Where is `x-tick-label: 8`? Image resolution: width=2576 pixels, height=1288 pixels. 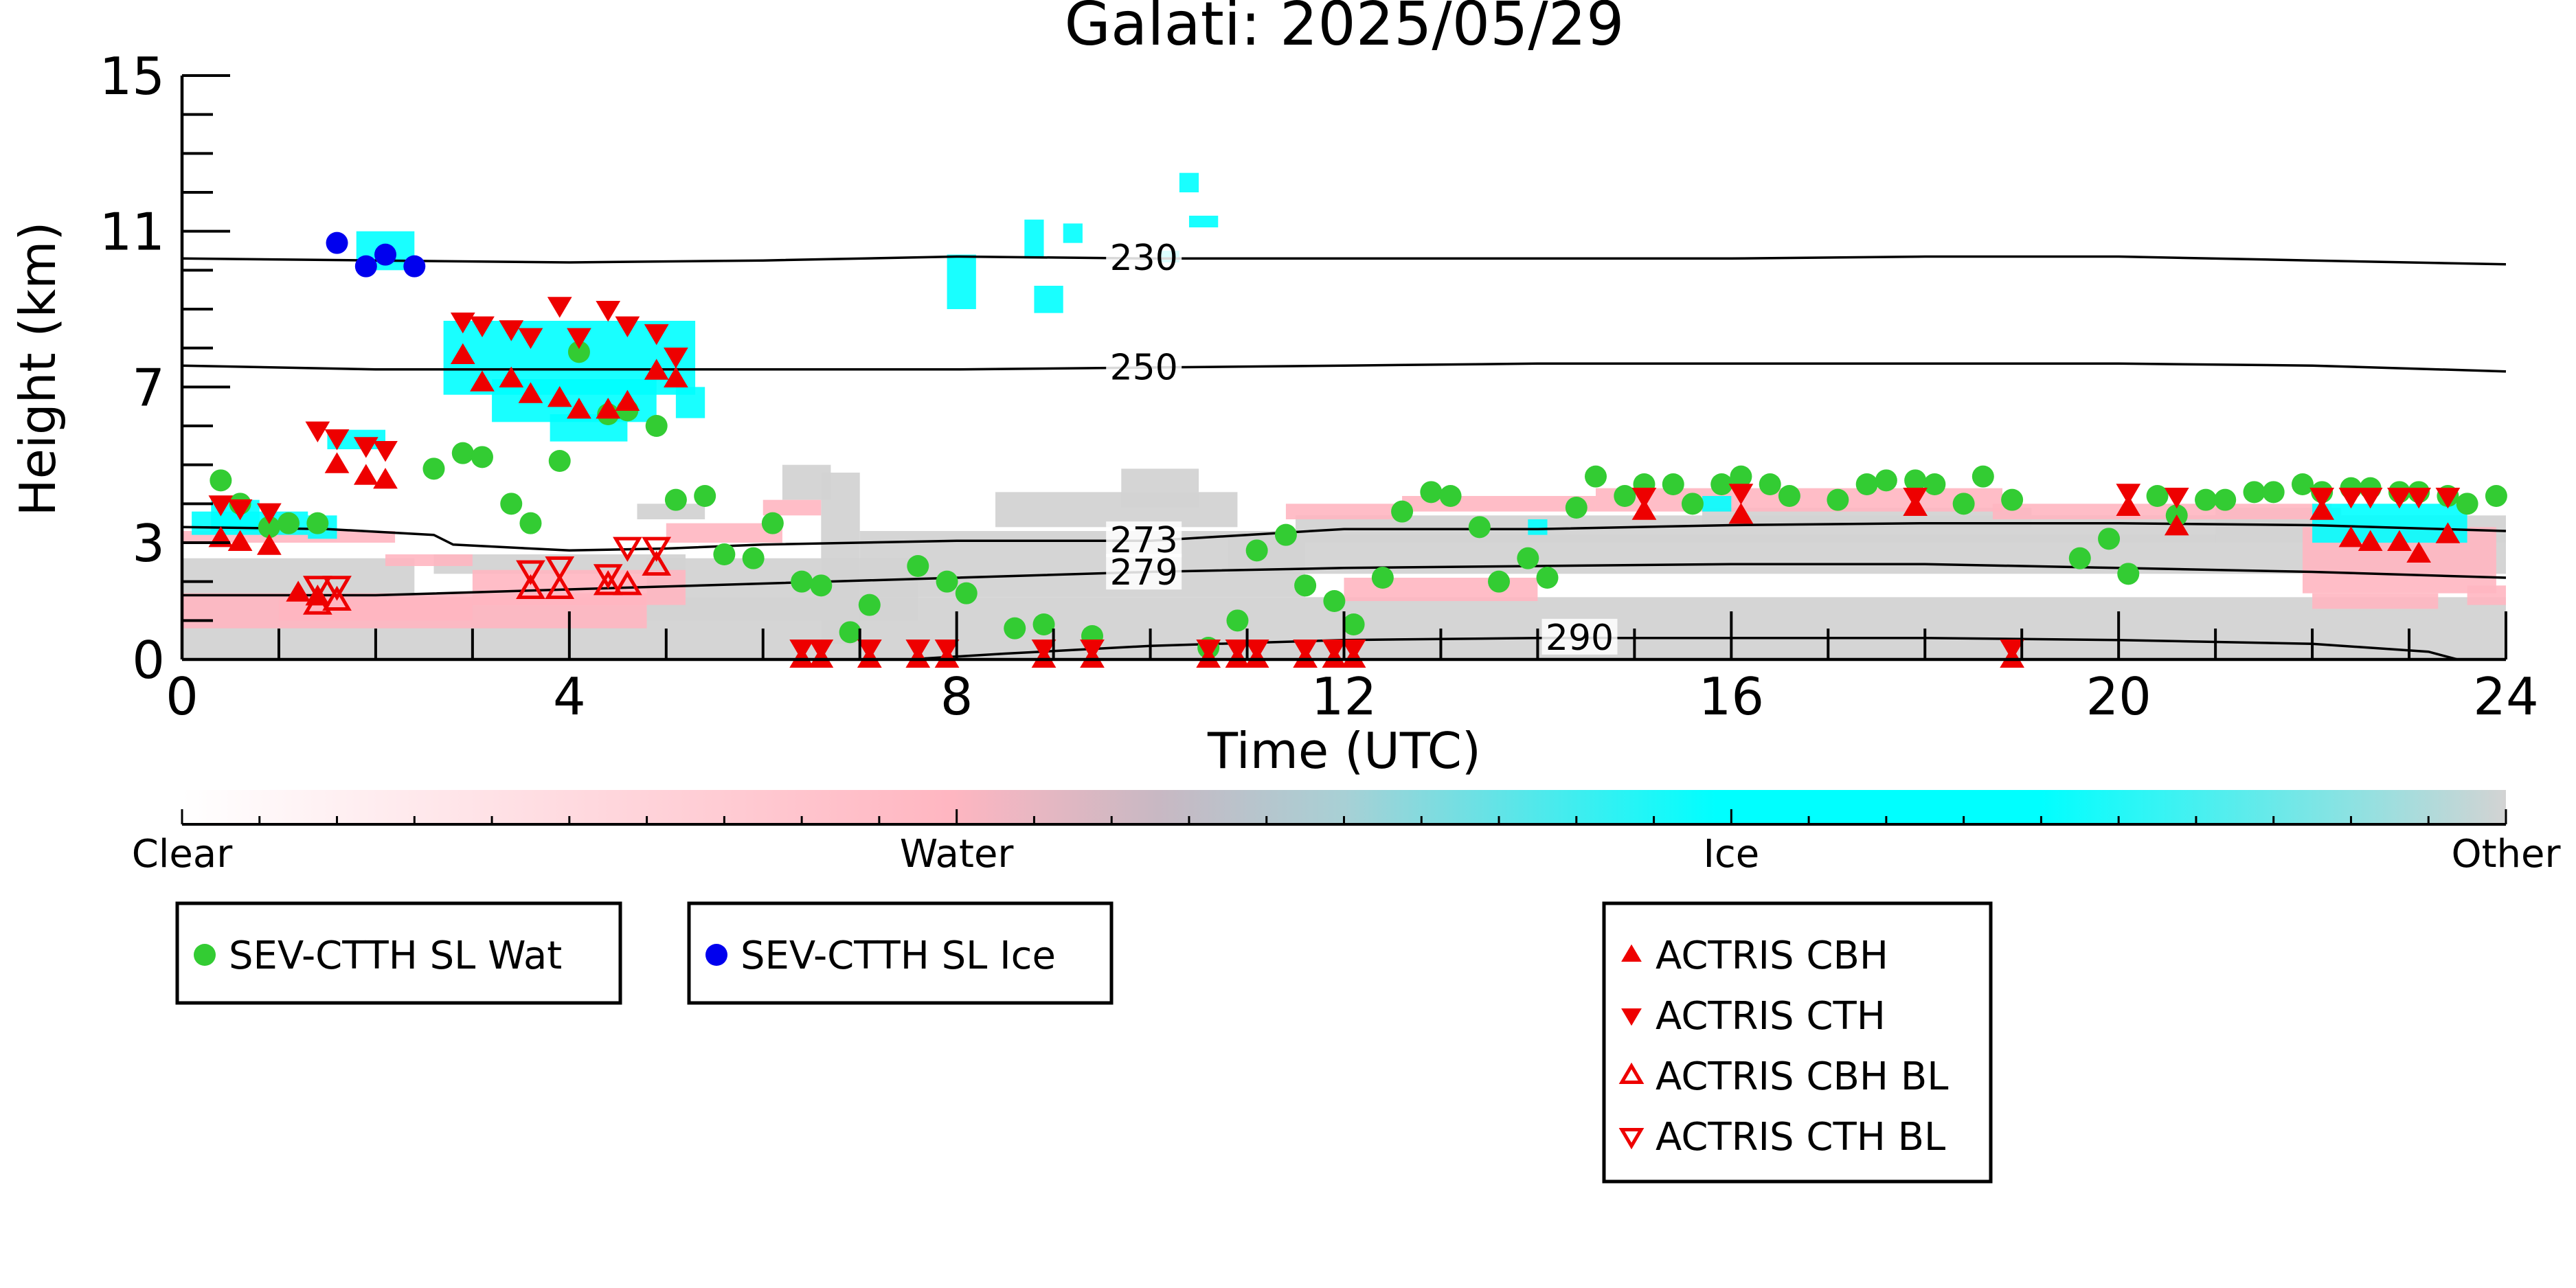 x-tick-label: 8 is located at coordinates (956, 696).